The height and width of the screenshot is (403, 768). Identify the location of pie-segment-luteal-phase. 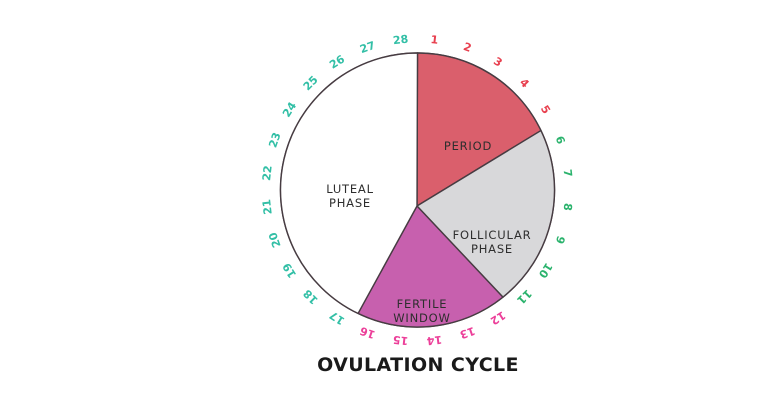
(349, 183).